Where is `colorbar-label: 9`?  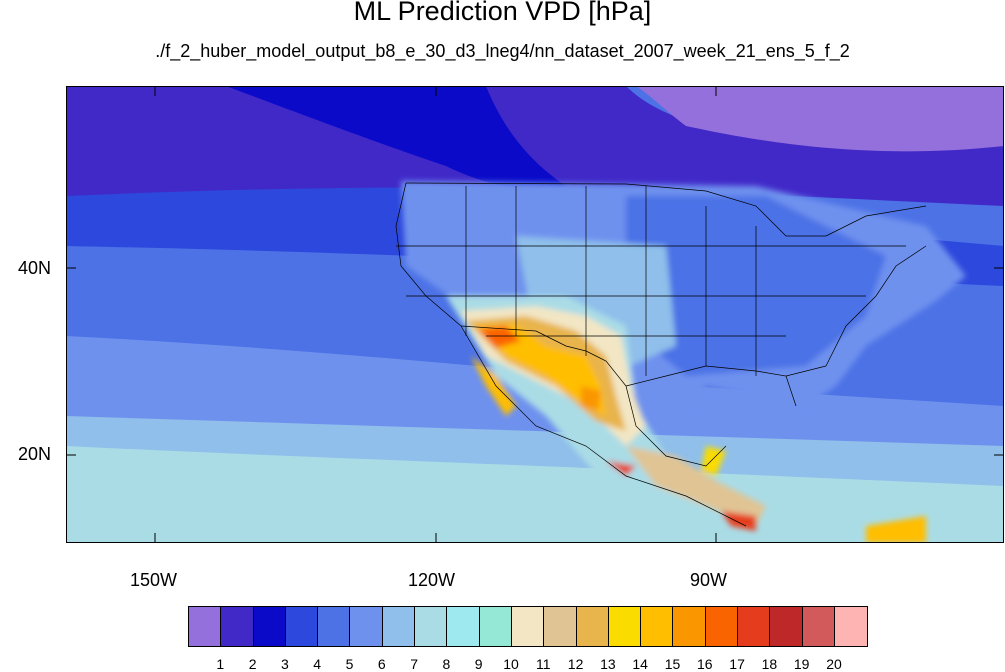
colorbar-label: 9 is located at coordinates (478, 664).